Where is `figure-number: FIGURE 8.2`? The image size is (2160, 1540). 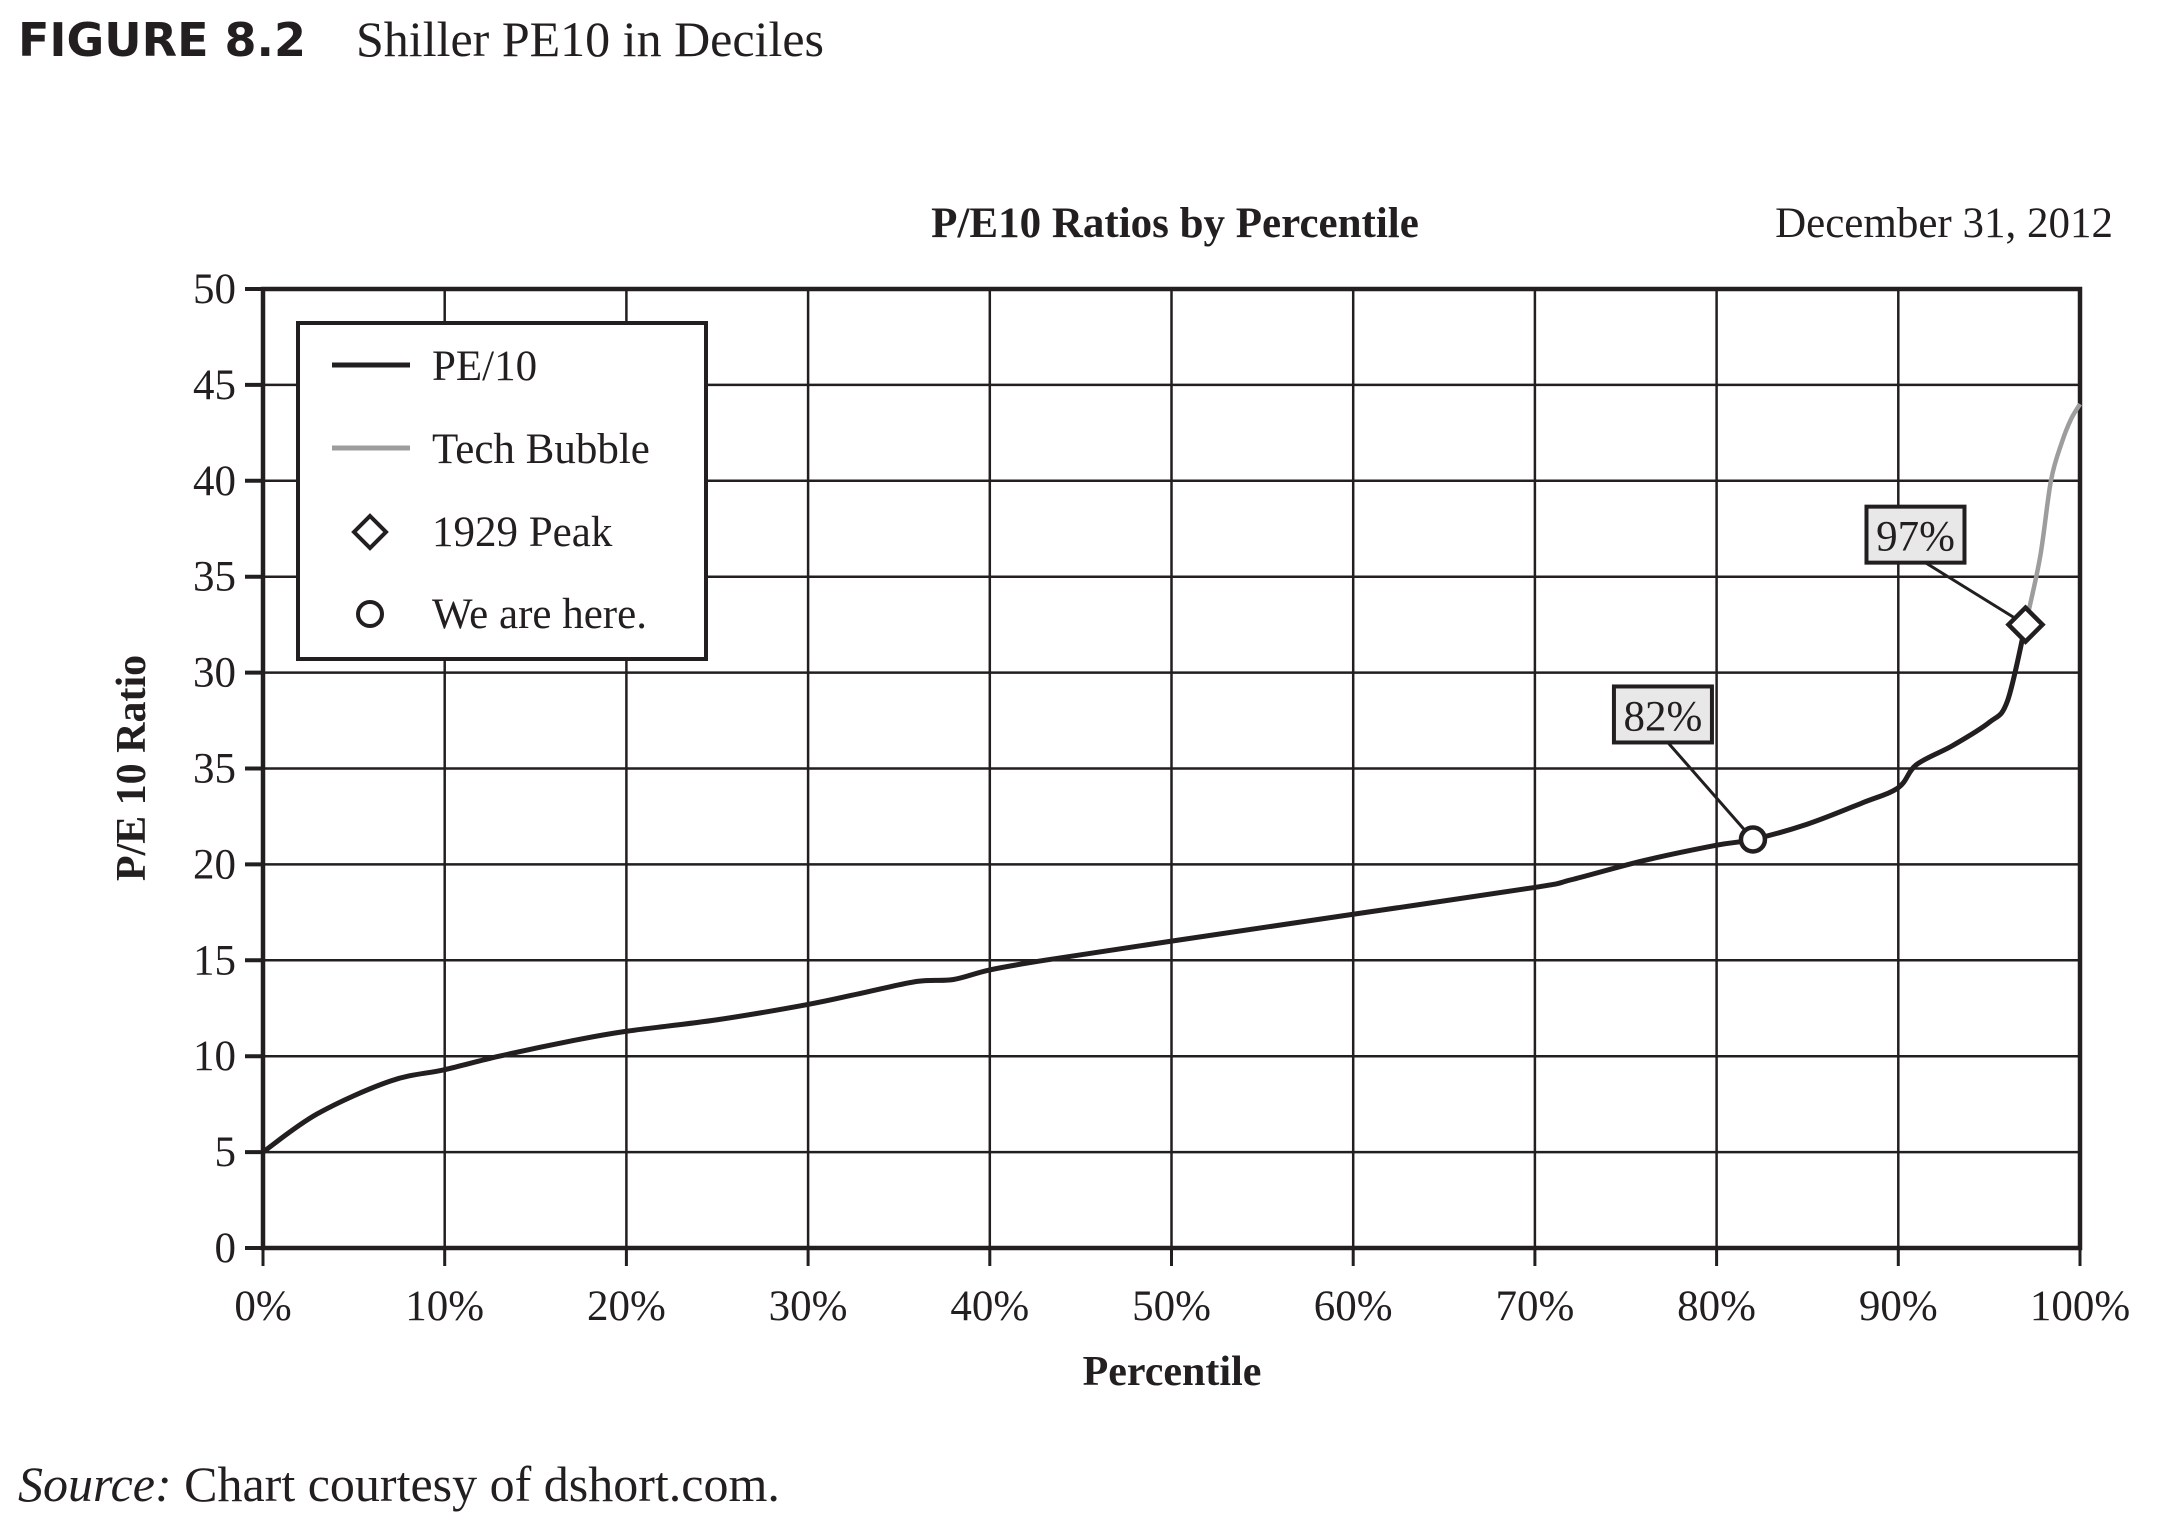
figure-number: FIGURE 8.2 is located at coordinates (162, 40).